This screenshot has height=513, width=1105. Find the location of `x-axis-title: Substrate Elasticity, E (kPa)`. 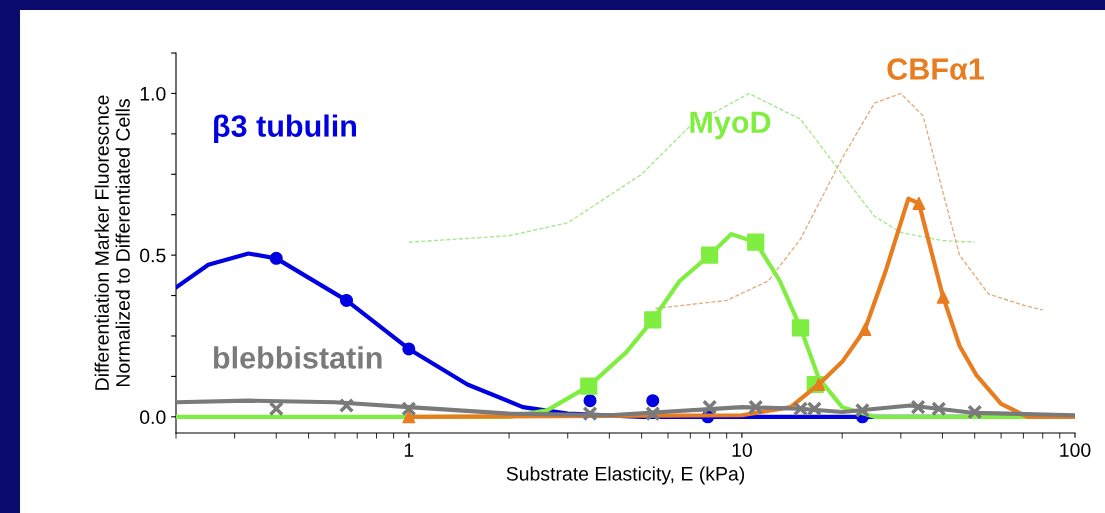

x-axis-title: Substrate Elasticity, E (kPa) is located at coordinates (625, 475).